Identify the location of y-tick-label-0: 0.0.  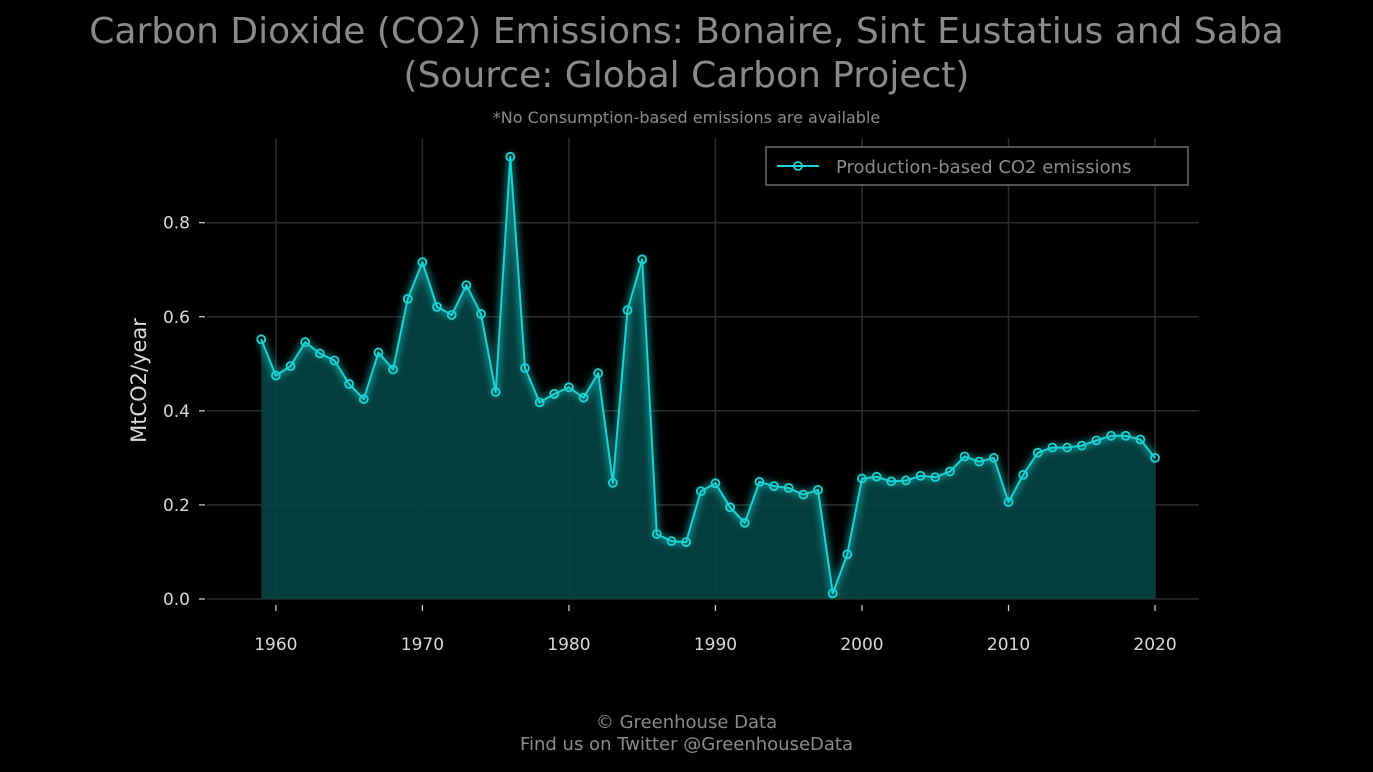
(176, 600).